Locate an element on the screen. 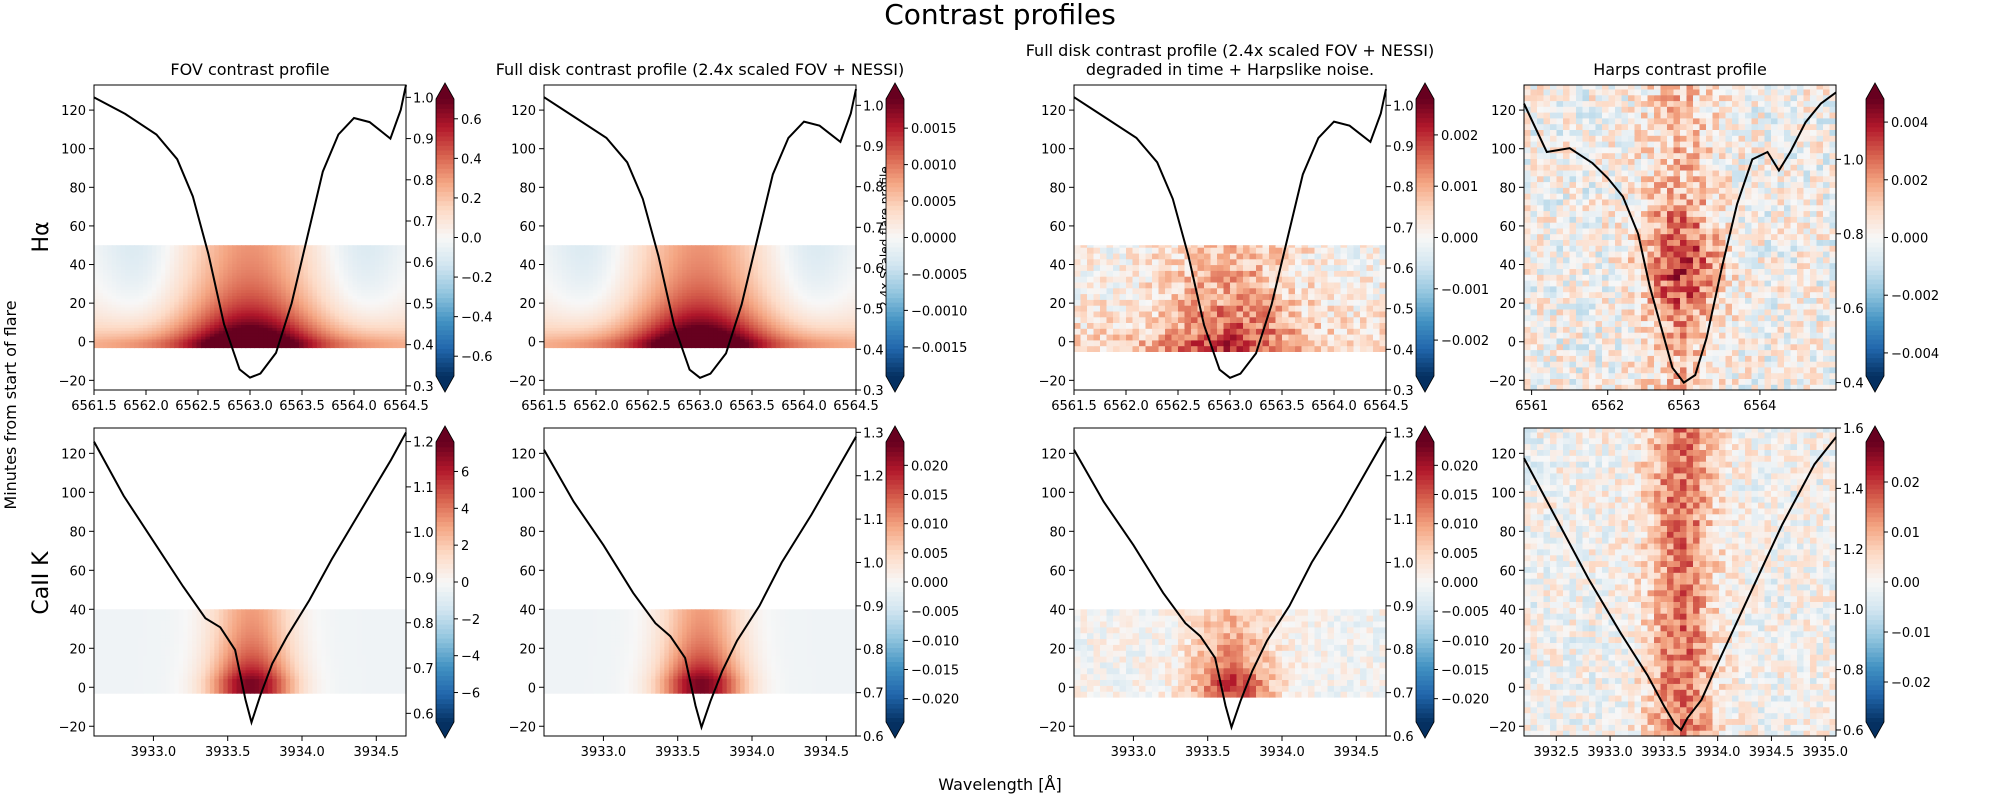 The width and height of the screenshot is (2000, 800). colorbar-tick-label: 0.2 is located at coordinates (471, 199).